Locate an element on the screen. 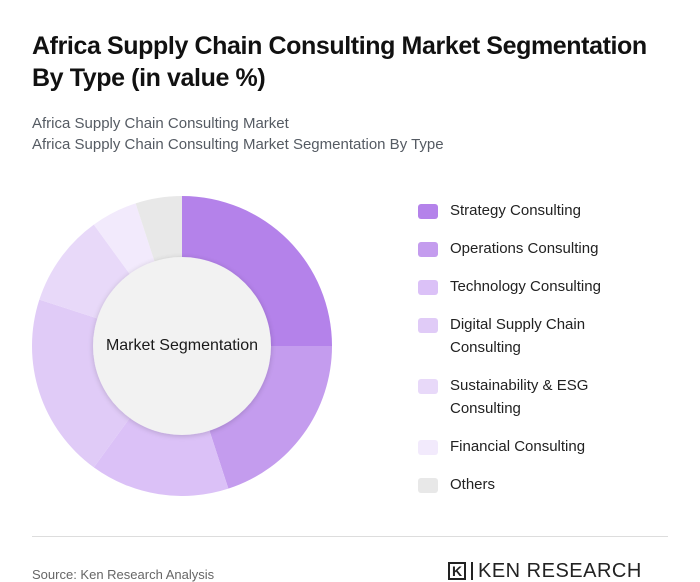 Image resolution: width=700 pixels, height=582 pixels. footer-divider is located at coordinates (350, 536).